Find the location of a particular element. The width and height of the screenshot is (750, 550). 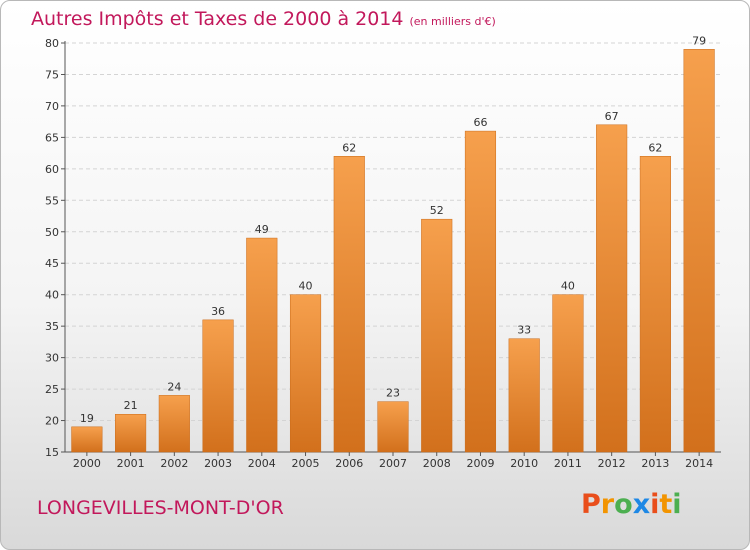

y-tick-label: 60 is located at coordinates (52, 169).